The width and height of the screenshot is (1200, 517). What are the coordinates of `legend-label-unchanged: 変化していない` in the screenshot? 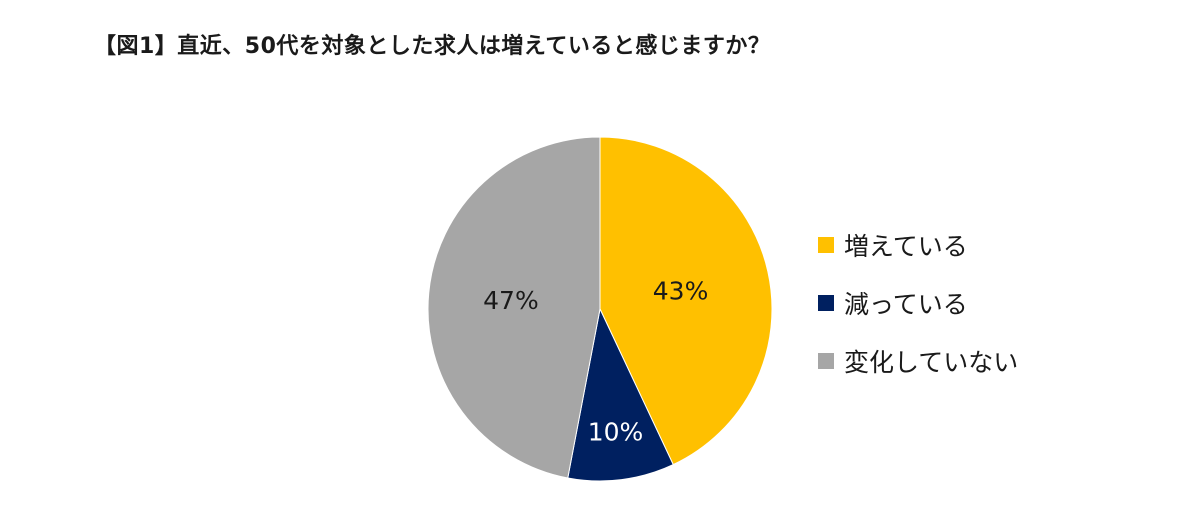 It's located at (931, 362).